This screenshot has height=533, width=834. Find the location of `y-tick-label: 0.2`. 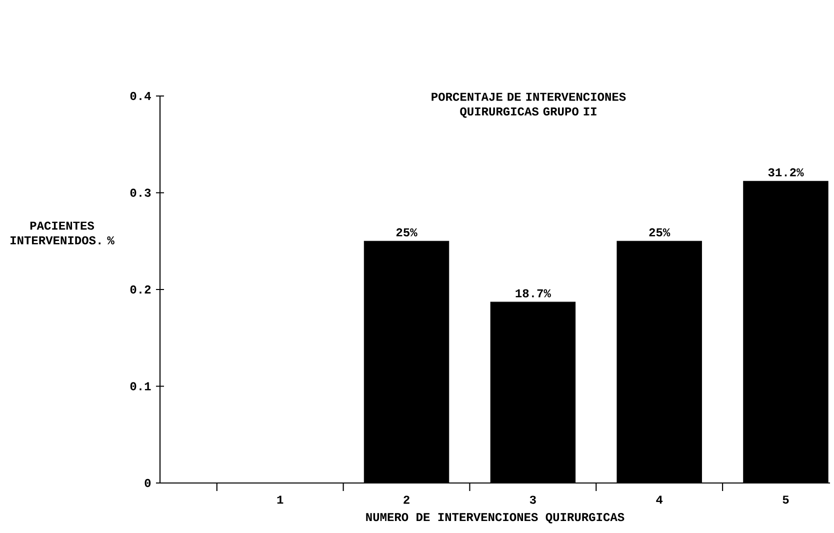

y-tick-label: 0.2 is located at coordinates (140, 289).